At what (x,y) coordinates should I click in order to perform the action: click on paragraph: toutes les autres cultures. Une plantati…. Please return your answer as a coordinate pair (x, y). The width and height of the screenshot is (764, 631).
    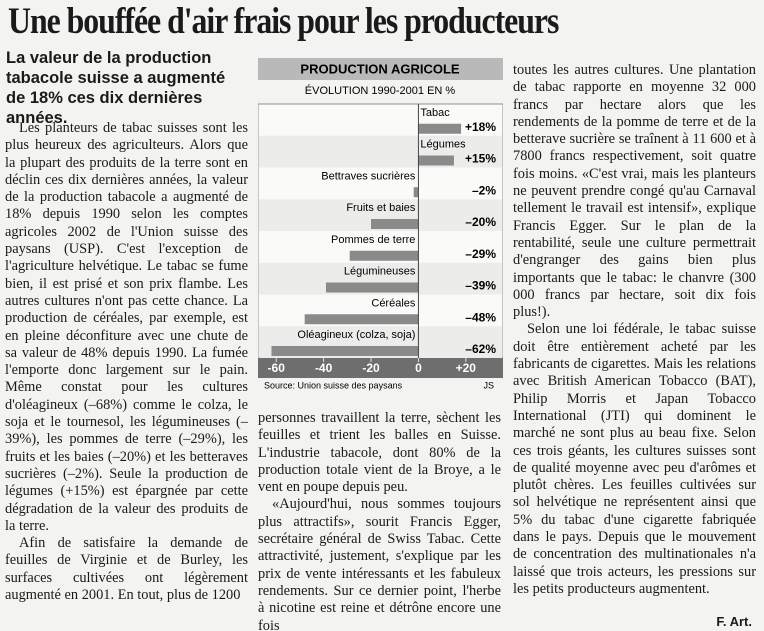
    Looking at the image, I should click on (634, 191).